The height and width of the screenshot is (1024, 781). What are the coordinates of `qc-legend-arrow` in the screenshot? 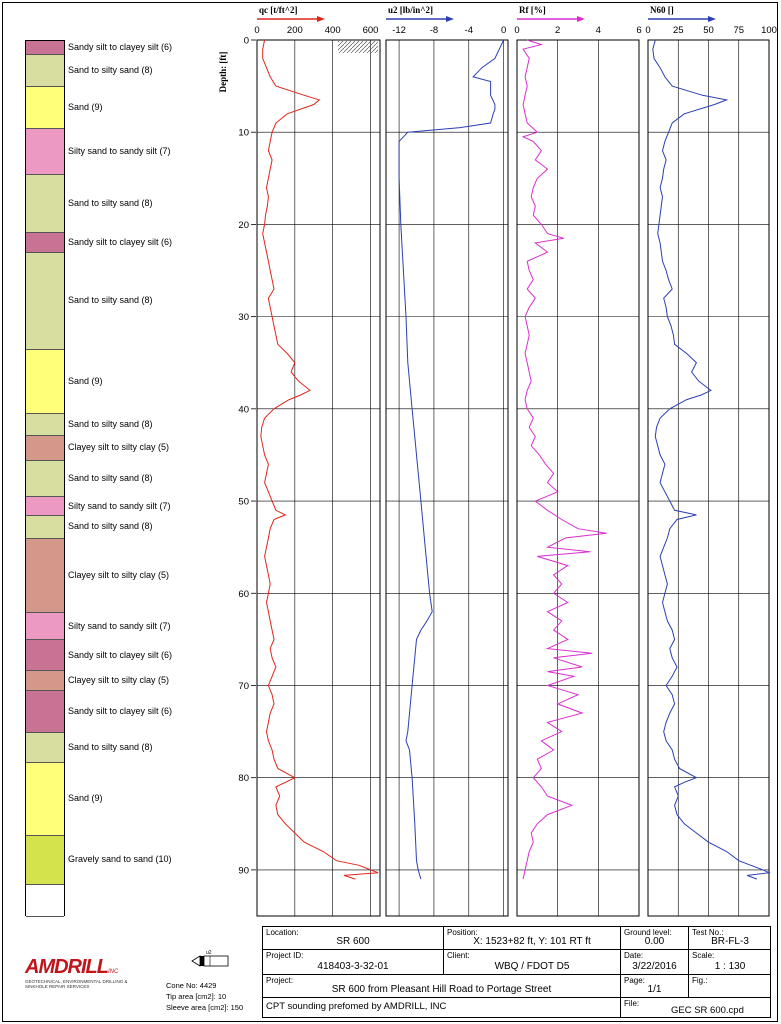 It's located at (321, 19).